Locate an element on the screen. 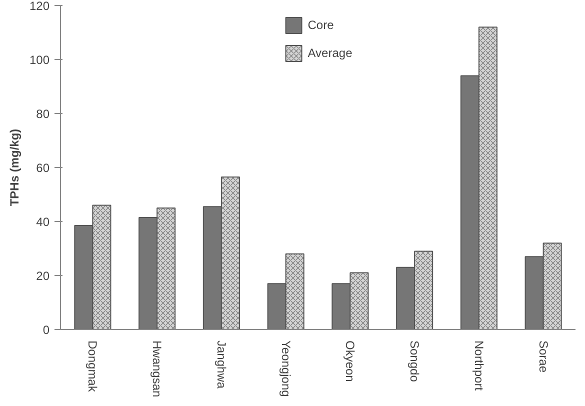  y-tick-label: 80 is located at coordinates (43, 114).